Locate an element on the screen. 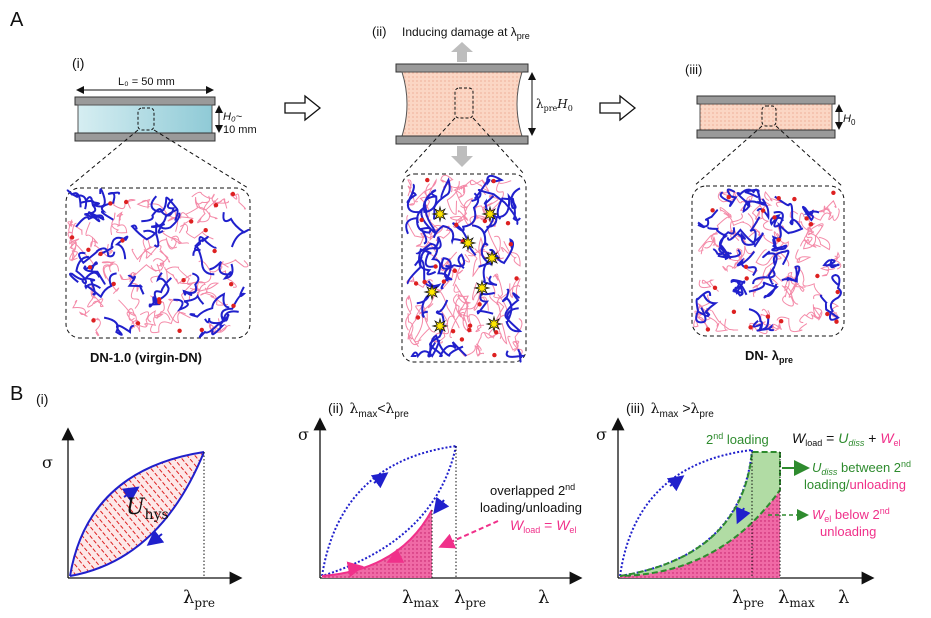 The image size is (931, 618). bottom-plate is located at coordinates (145, 137).